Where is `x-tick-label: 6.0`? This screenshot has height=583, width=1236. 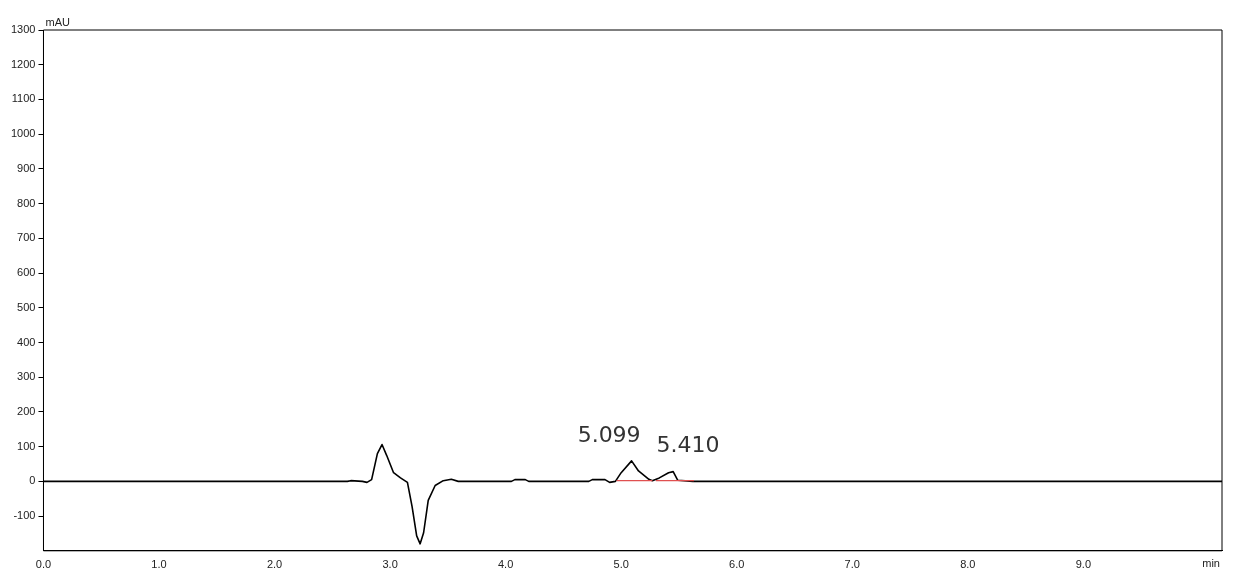
x-tick-label: 6.0 is located at coordinates (737, 564).